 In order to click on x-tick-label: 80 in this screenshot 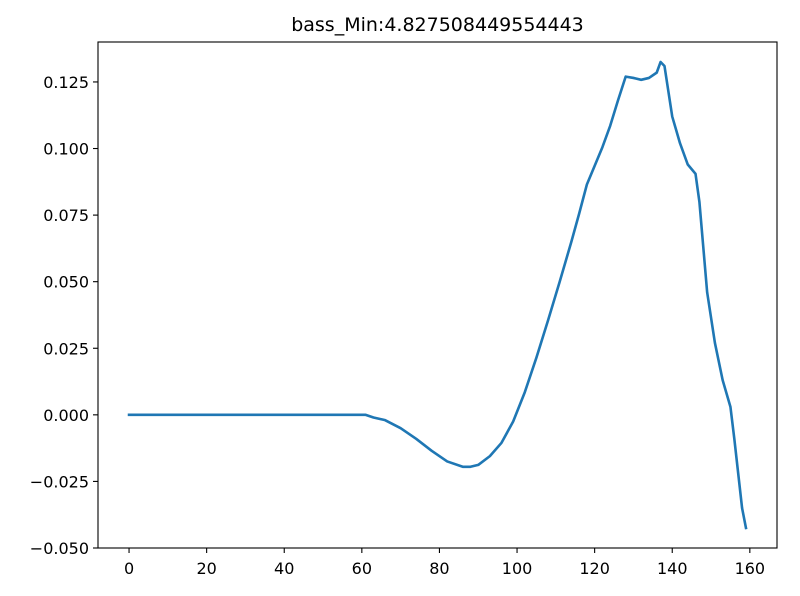, I will do `click(439, 568)`.